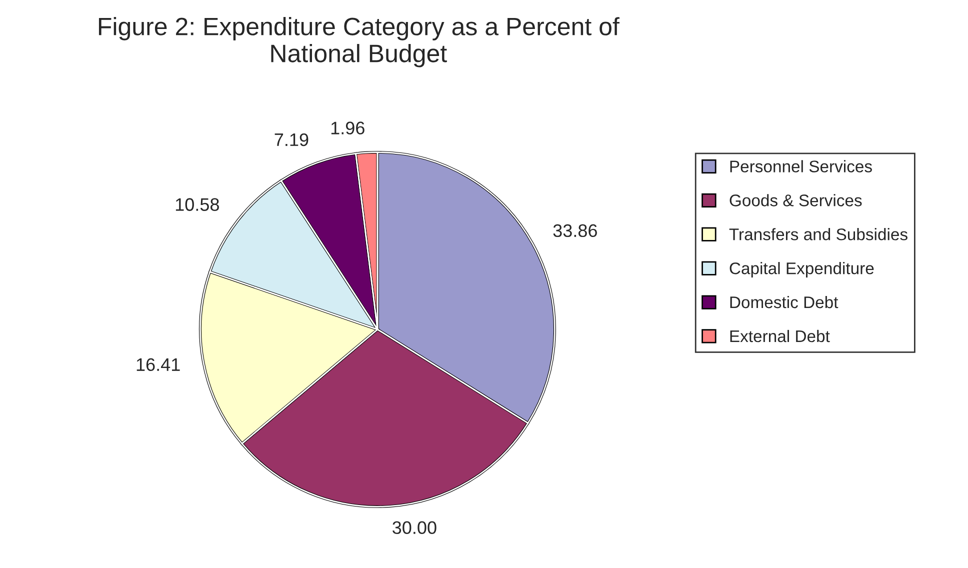 The height and width of the screenshot is (568, 968). I want to click on data-label: 16.41, so click(158, 365).